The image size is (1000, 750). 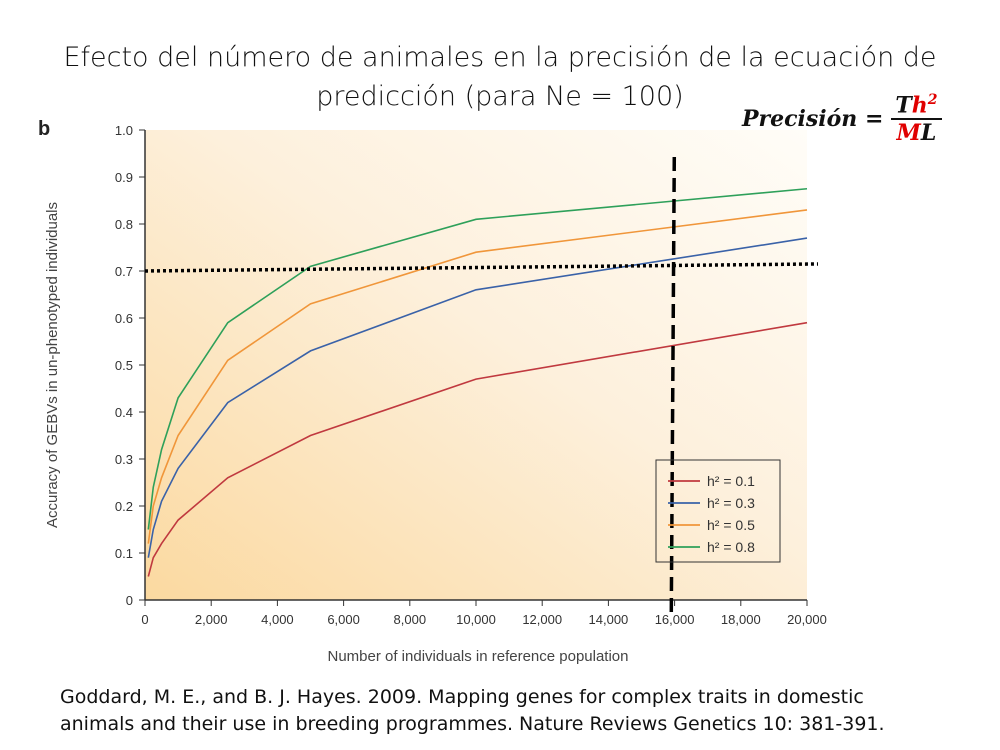 I want to click on legend-box, so click(x=718, y=511).